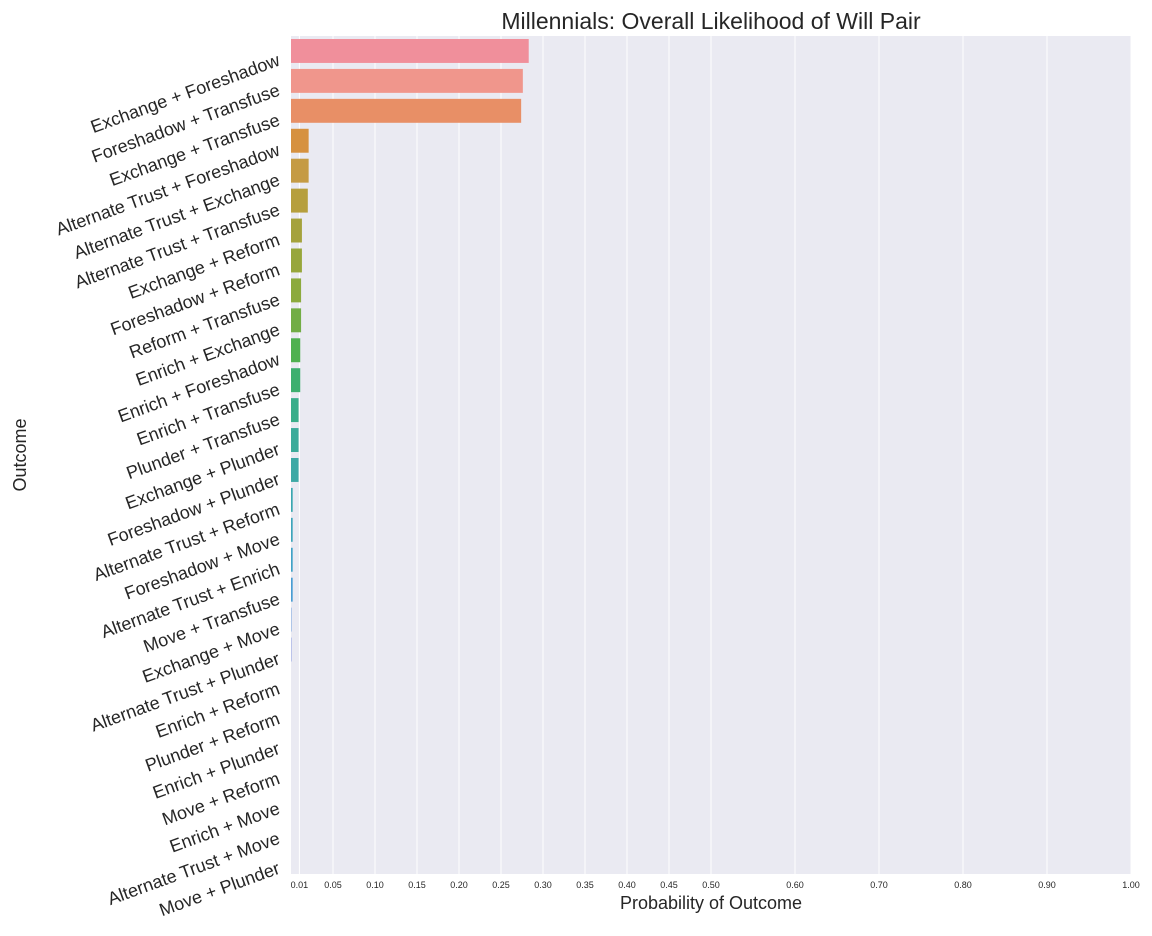 Image resolution: width=1152 pixels, height=936 pixels. What do you see at coordinates (300, 885) in the screenshot?
I see `x-tick-label: 0.01` at bounding box center [300, 885].